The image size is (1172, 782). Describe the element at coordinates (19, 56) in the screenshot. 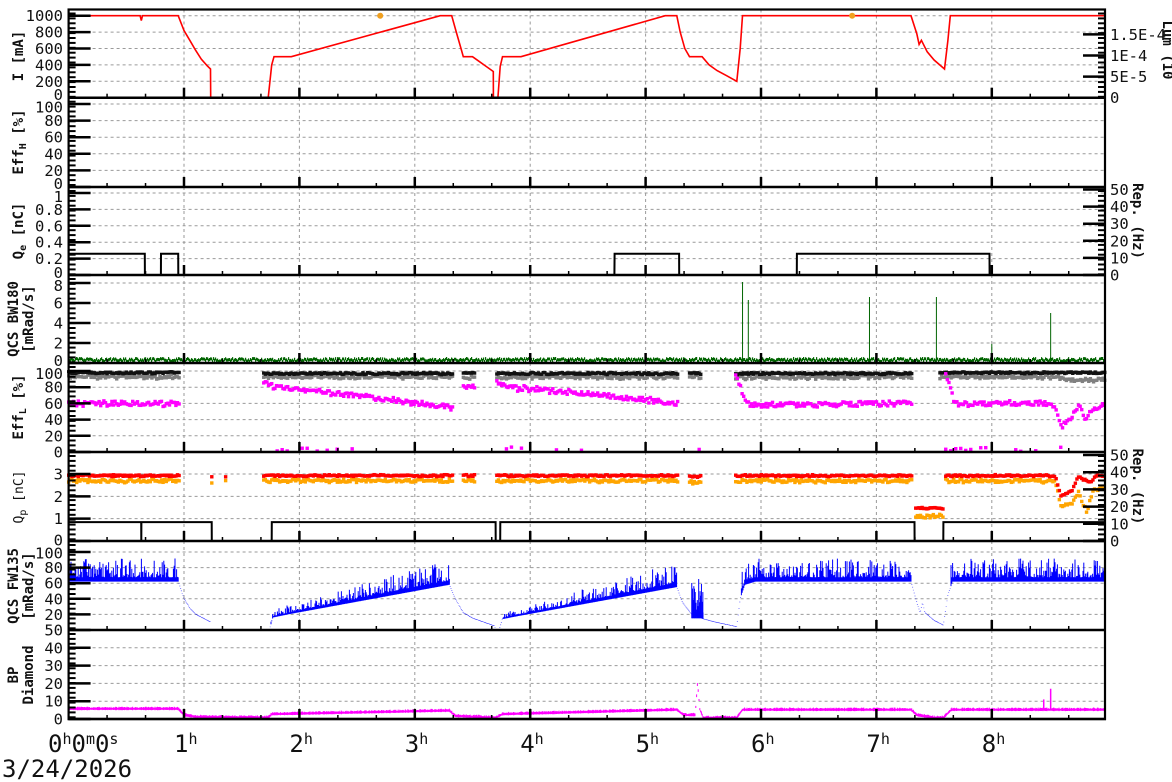

I see `y-axis-label: I [mA]` at that location.